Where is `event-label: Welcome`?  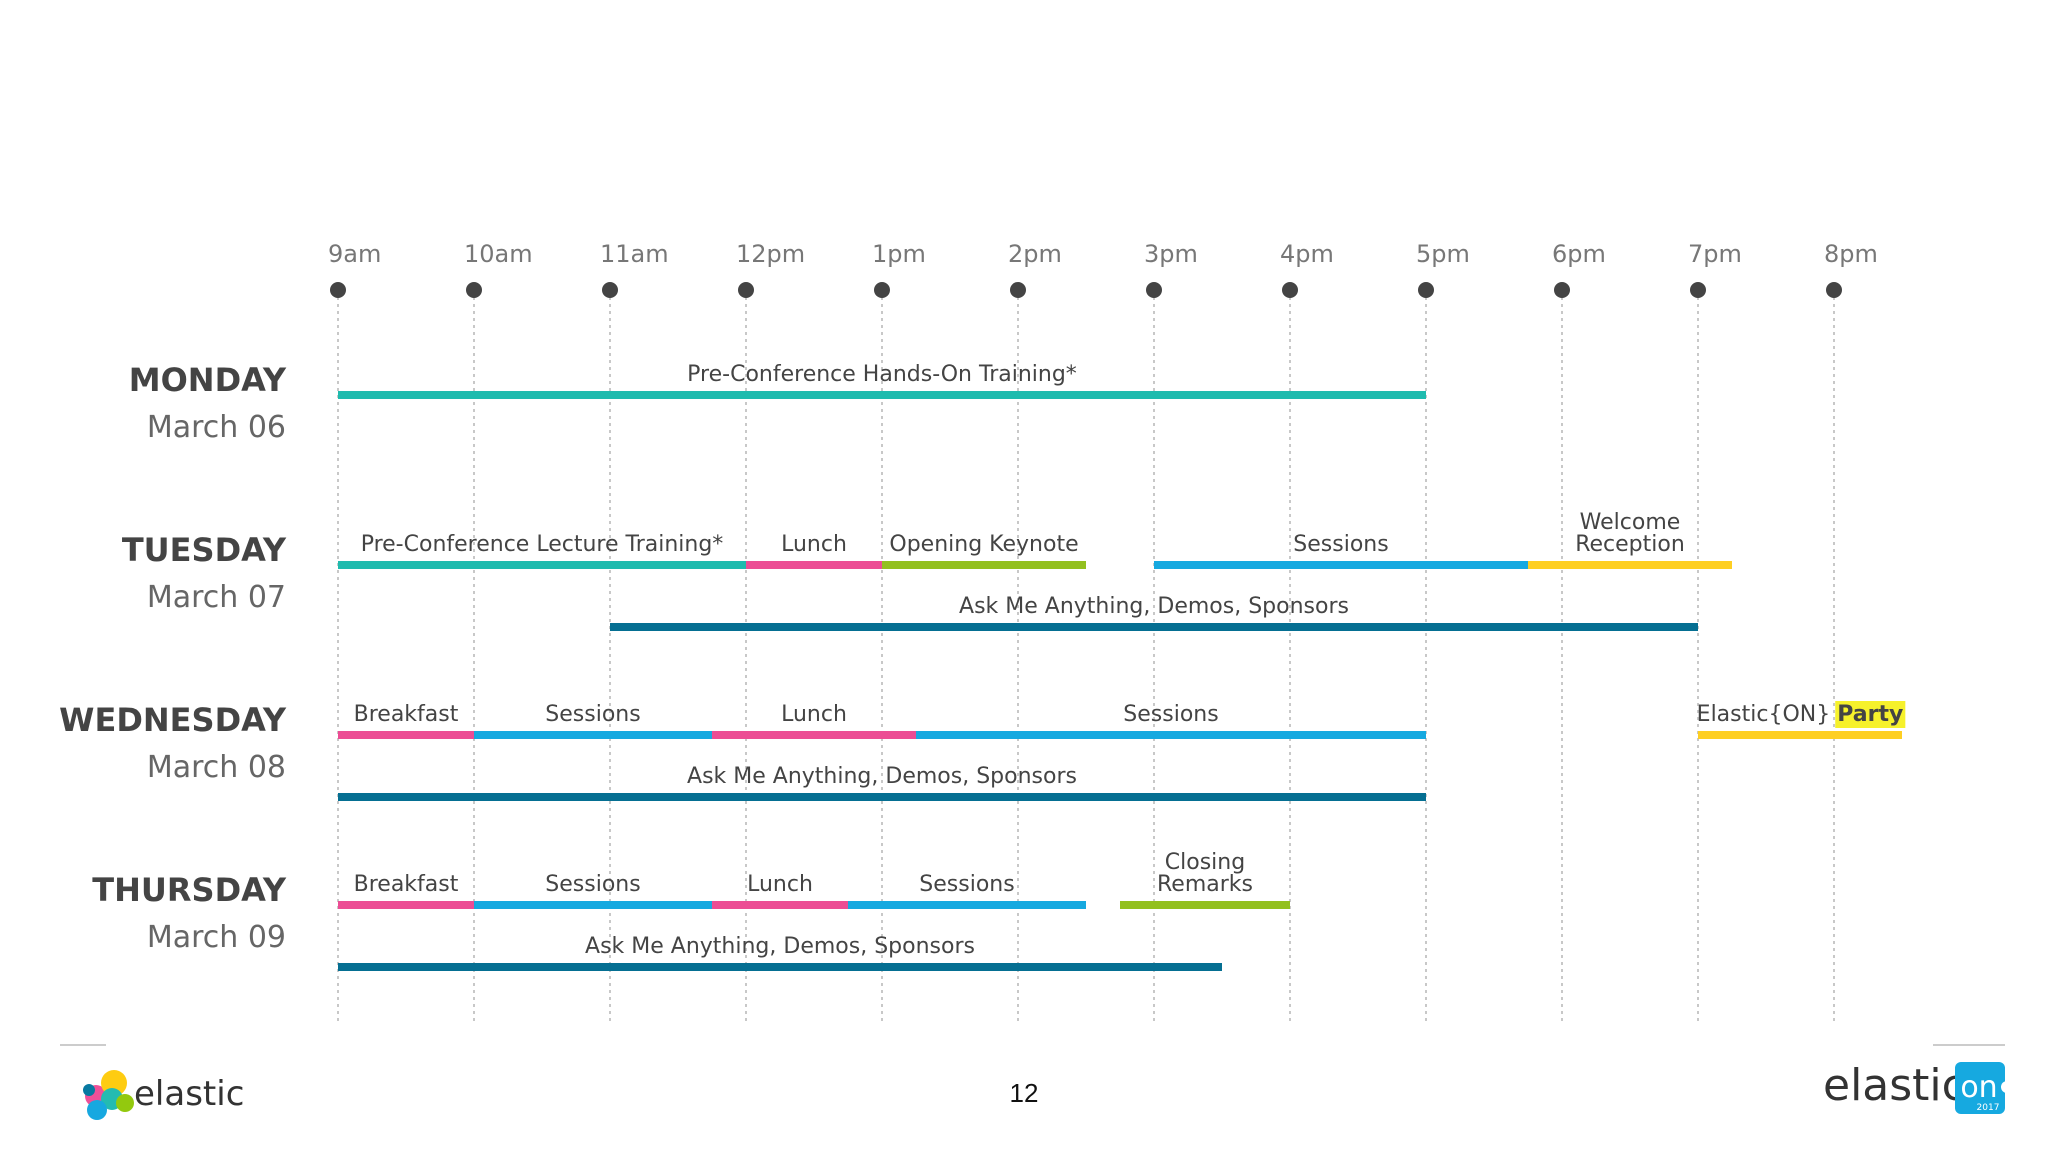 event-label: Welcome is located at coordinates (1630, 522).